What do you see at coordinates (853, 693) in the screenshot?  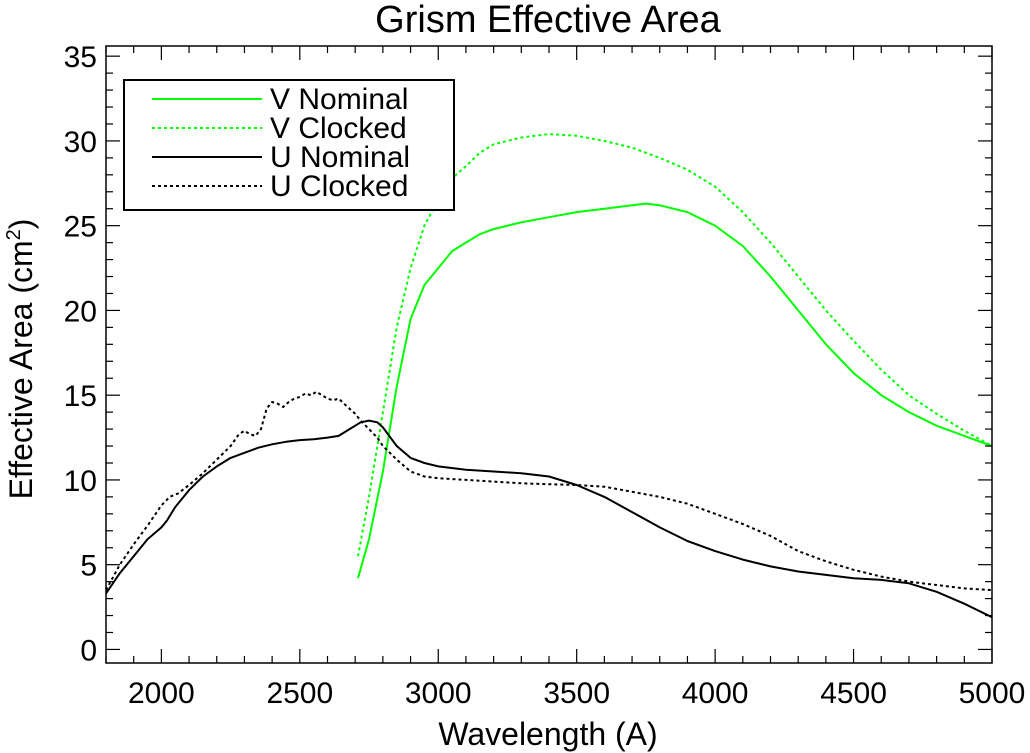 I see `x-tick-label: 4500` at bounding box center [853, 693].